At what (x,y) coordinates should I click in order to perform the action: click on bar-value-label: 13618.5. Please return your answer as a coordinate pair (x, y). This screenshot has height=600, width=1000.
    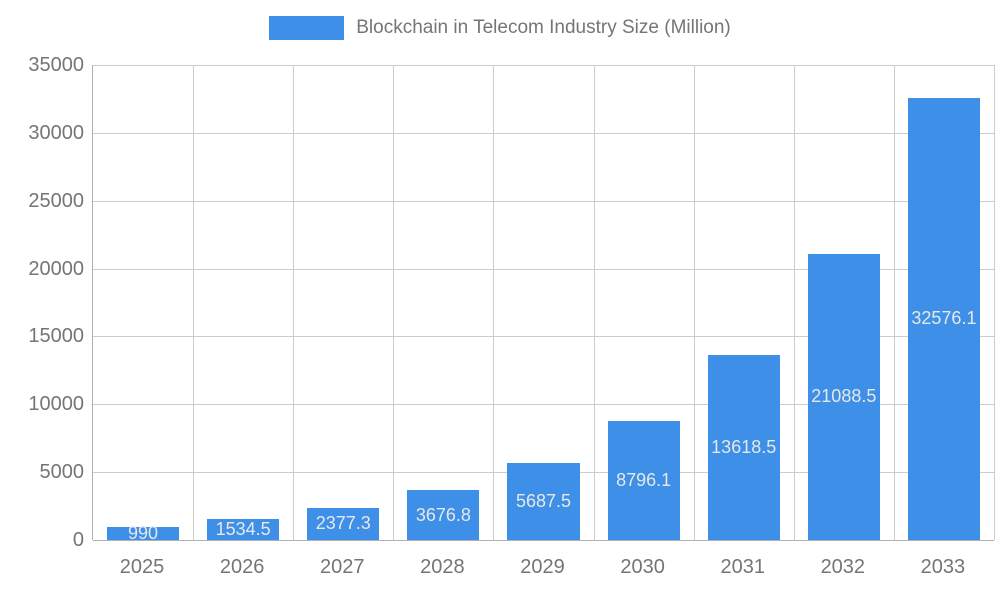
    Looking at the image, I should click on (744, 447).